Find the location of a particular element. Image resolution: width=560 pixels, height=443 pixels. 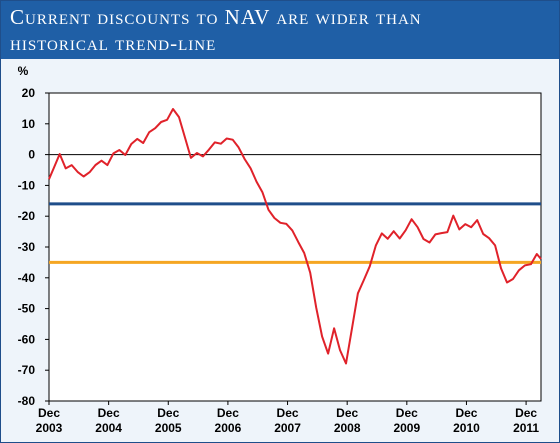

y-tick-label: -20 is located at coordinates (27, 216).